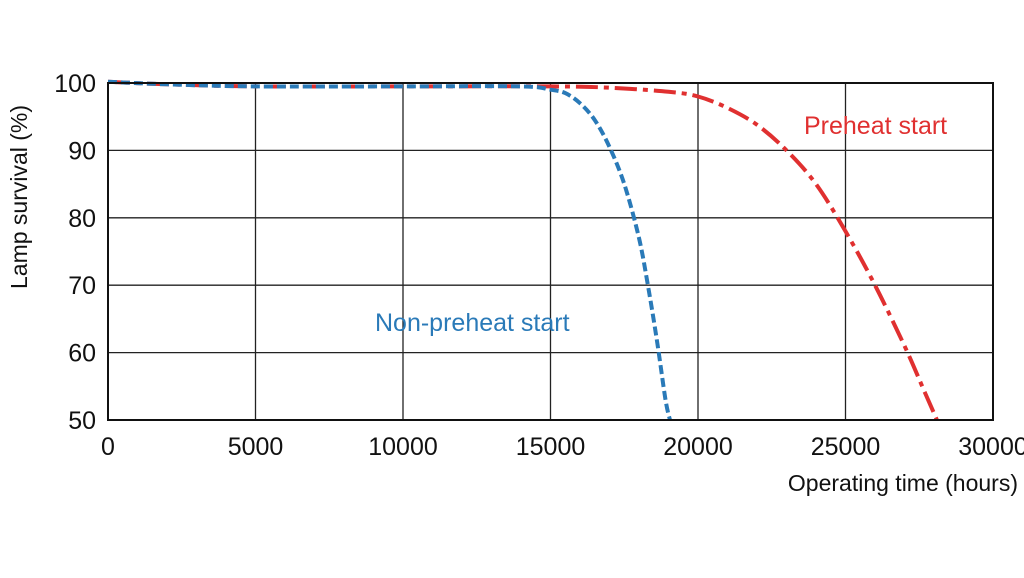 The width and height of the screenshot is (1024, 578). Describe the element at coordinates (108, 447) in the screenshot. I see `x-tick-label: 0` at that location.